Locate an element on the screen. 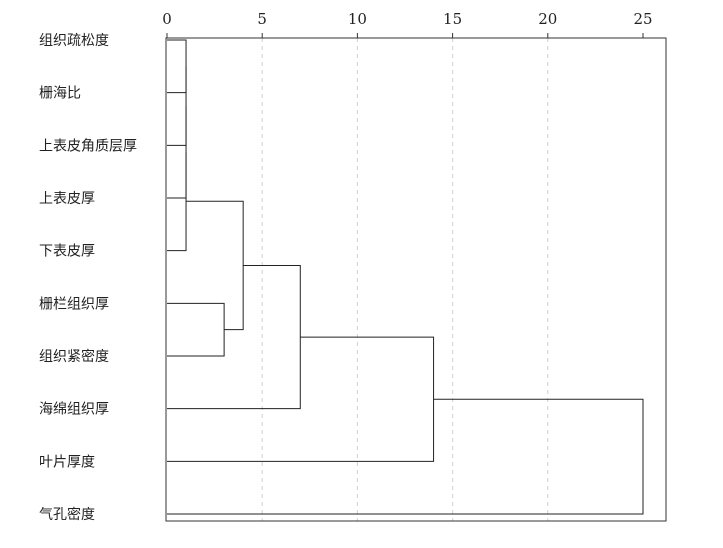 The height and width of the screenshot is (548, 723). leaf-label: 栅栏组织厚 is located at coordinates (74, 304).